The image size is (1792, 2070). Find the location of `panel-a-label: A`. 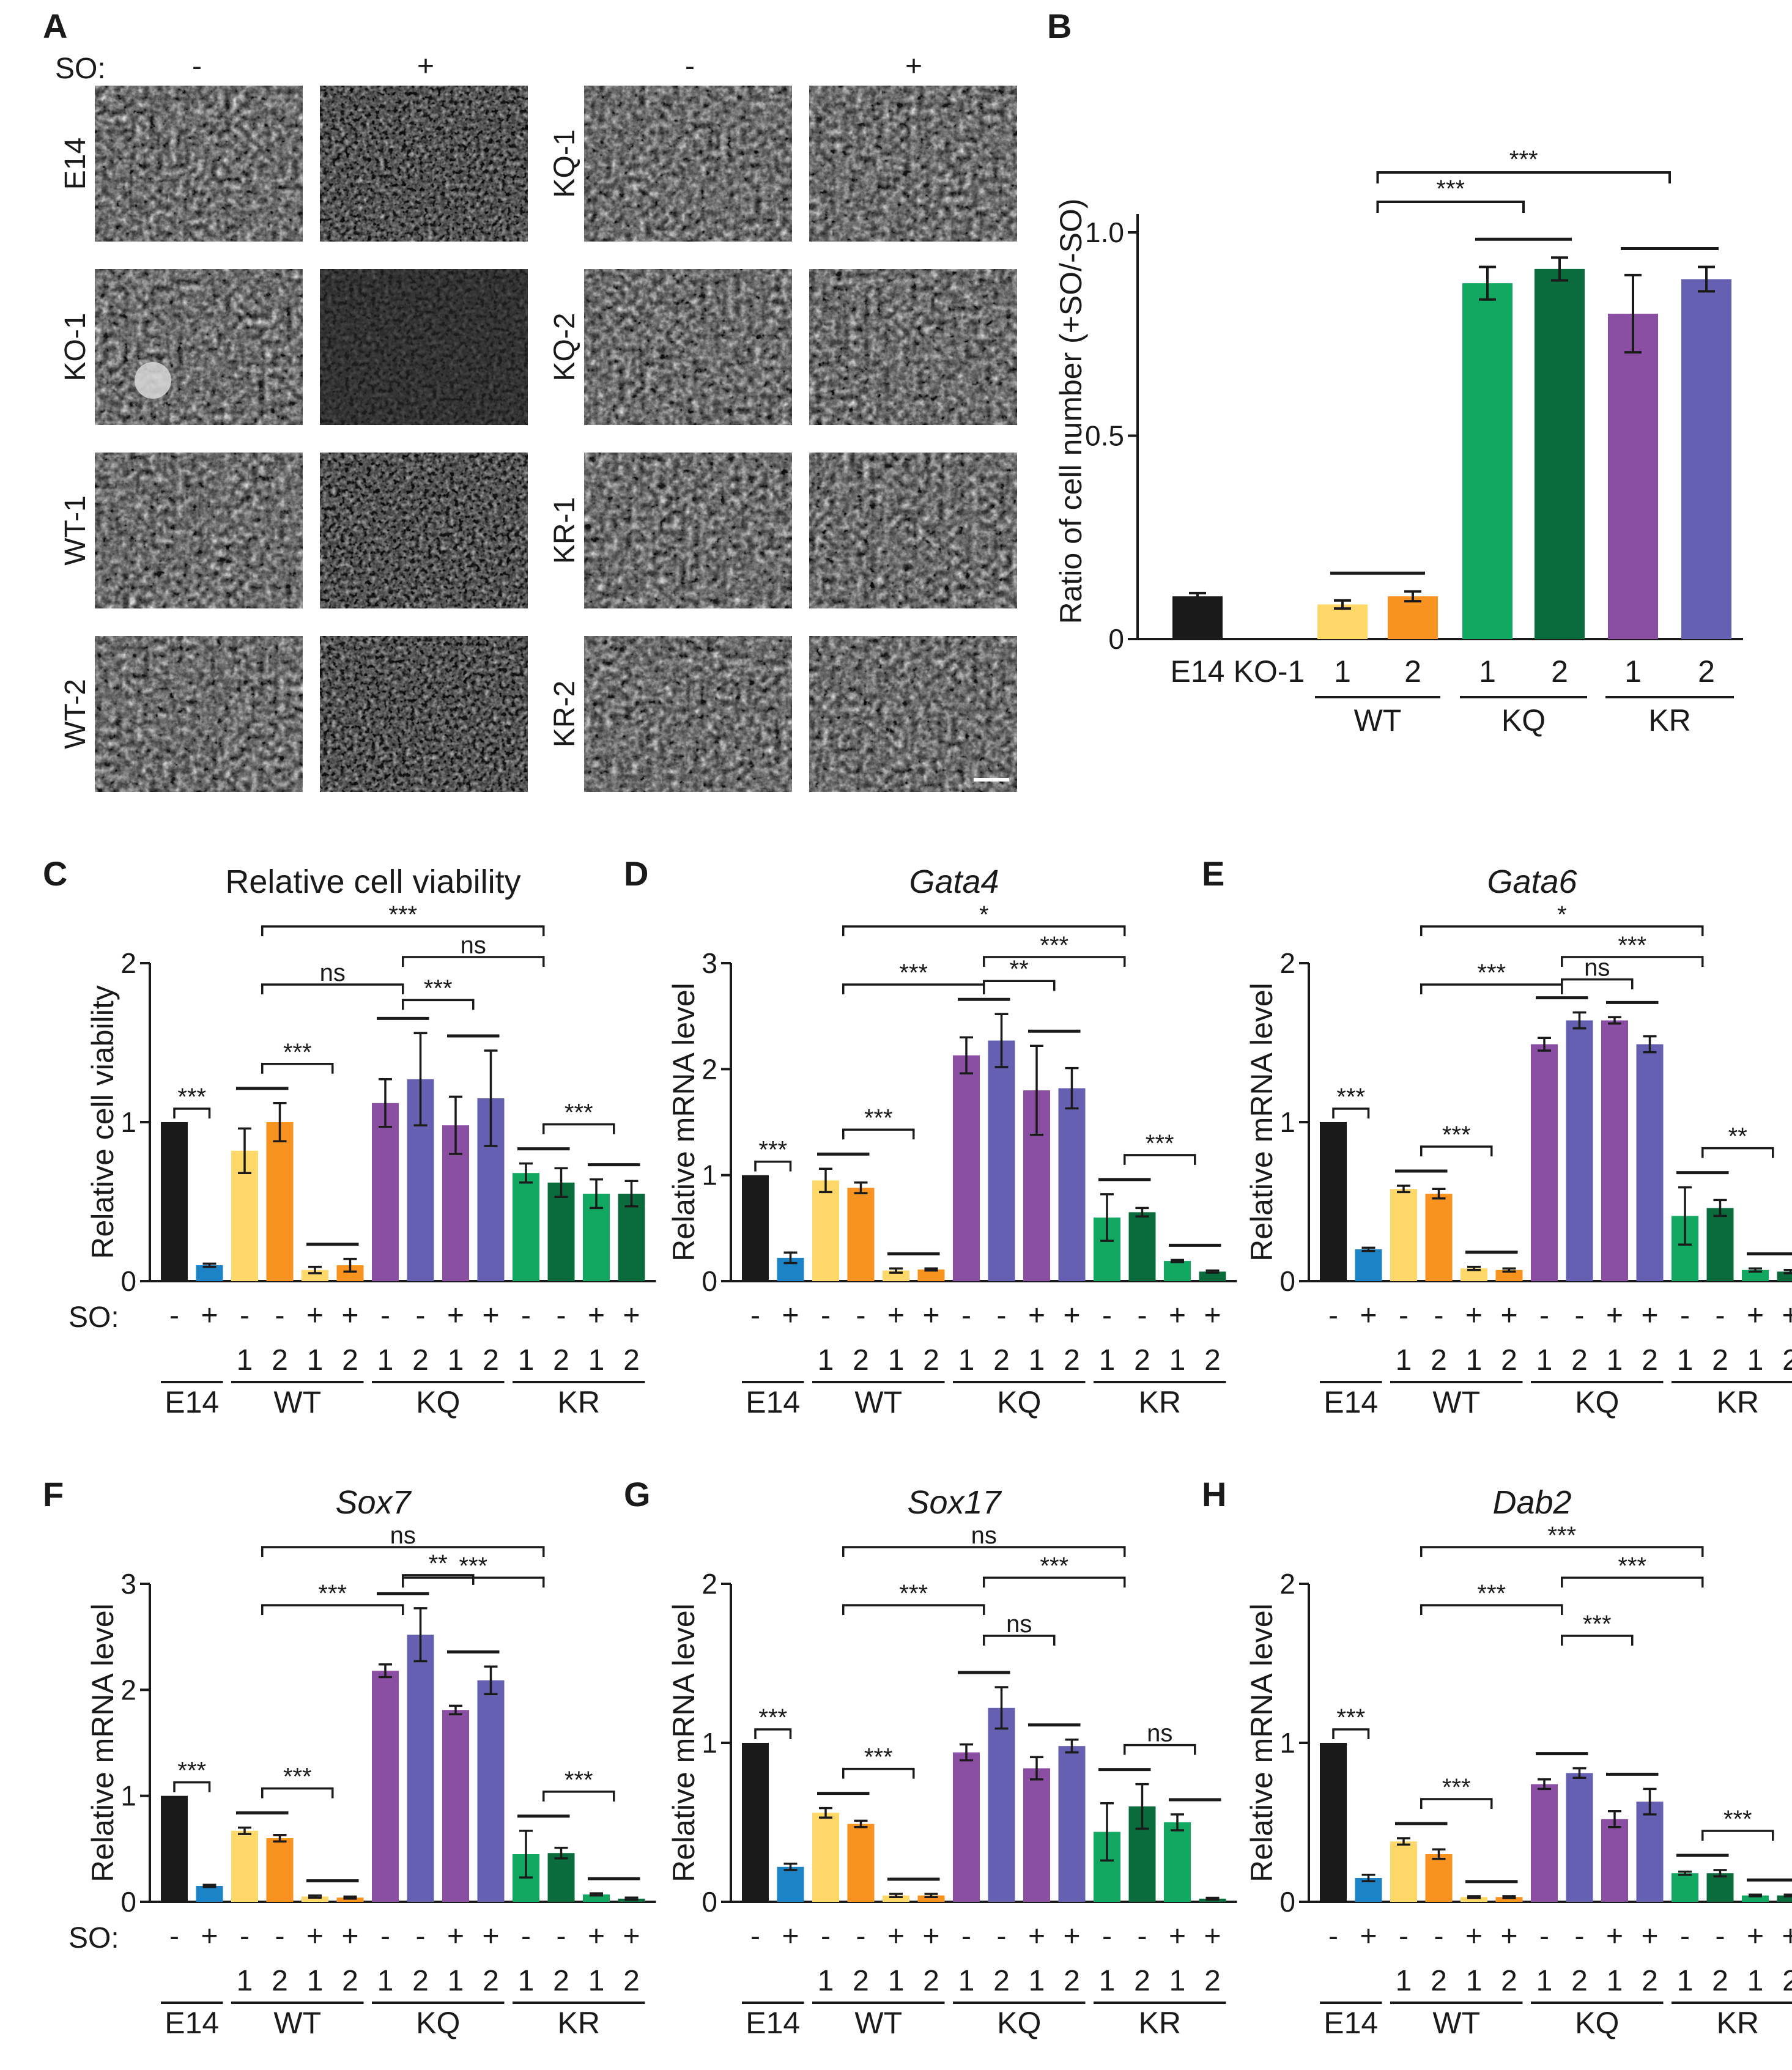

panel-a-label: A is located at coordinates (55, 26).